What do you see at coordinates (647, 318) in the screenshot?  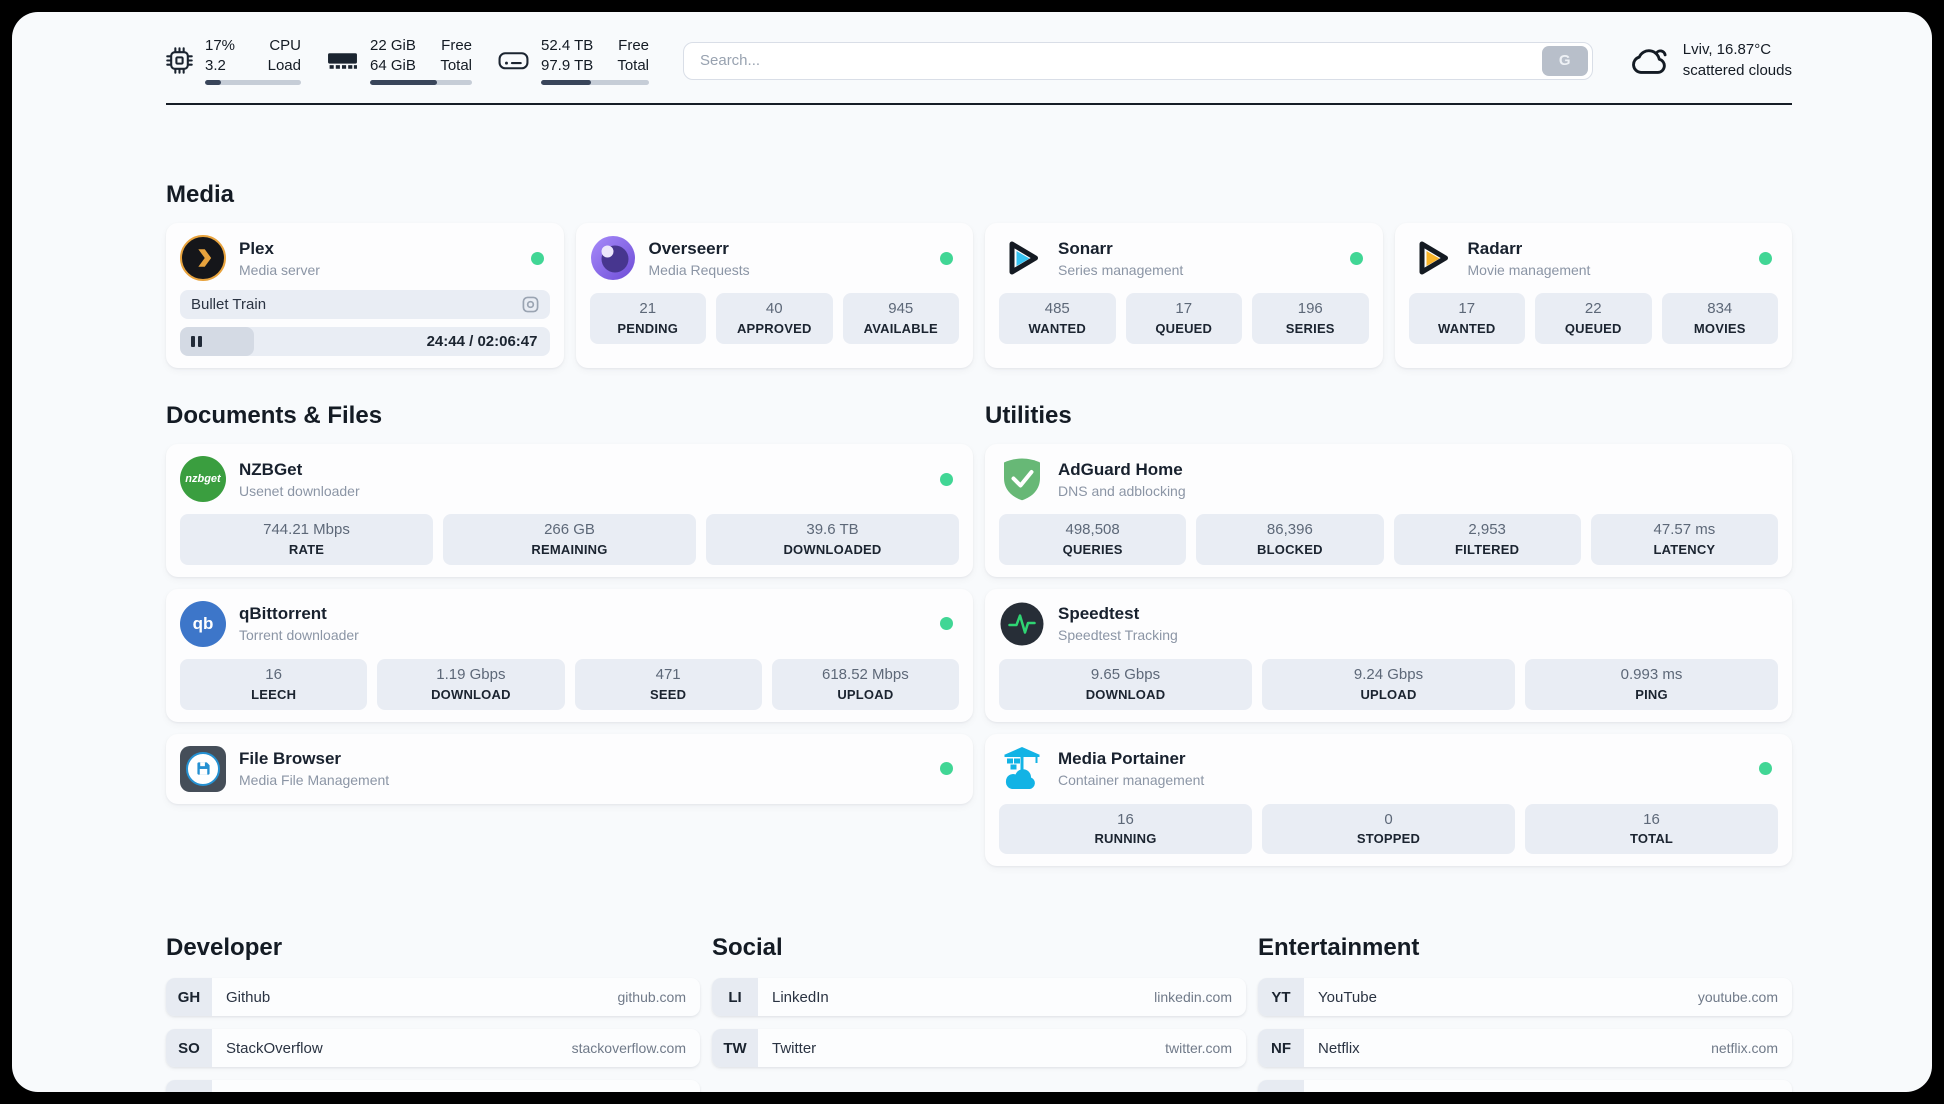 I see `stat-pending: 21 PENDING` at bounding box center [647, 318].